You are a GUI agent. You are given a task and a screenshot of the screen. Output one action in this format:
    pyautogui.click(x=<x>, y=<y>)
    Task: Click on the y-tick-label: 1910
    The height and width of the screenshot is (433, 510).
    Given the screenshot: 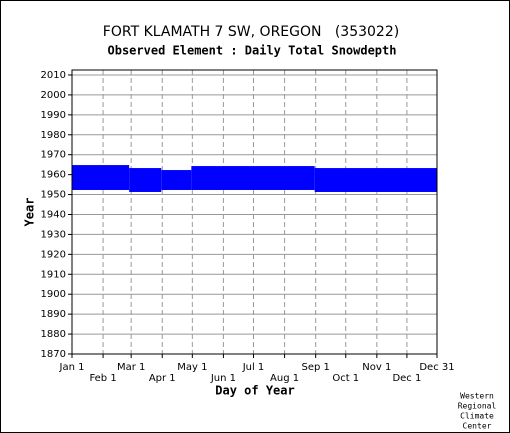 What is the action you would take?
    pyautogui.click(x=53, y=274)
    